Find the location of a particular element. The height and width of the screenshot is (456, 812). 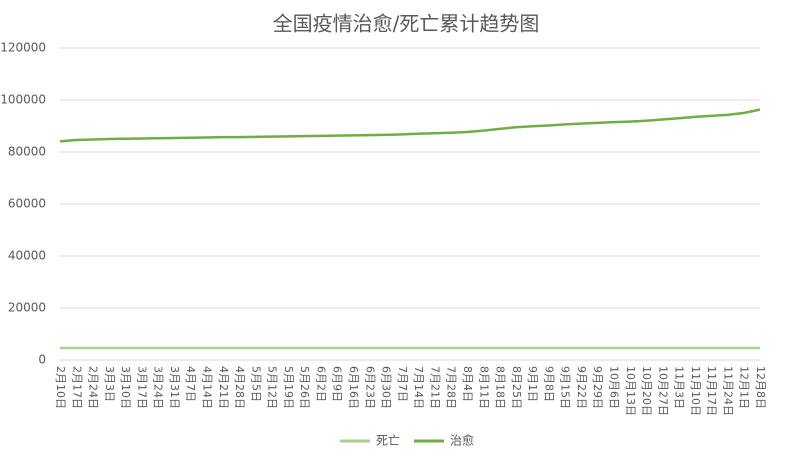

x-tick-label: 5月19日 is located at coordinates (288, 387).